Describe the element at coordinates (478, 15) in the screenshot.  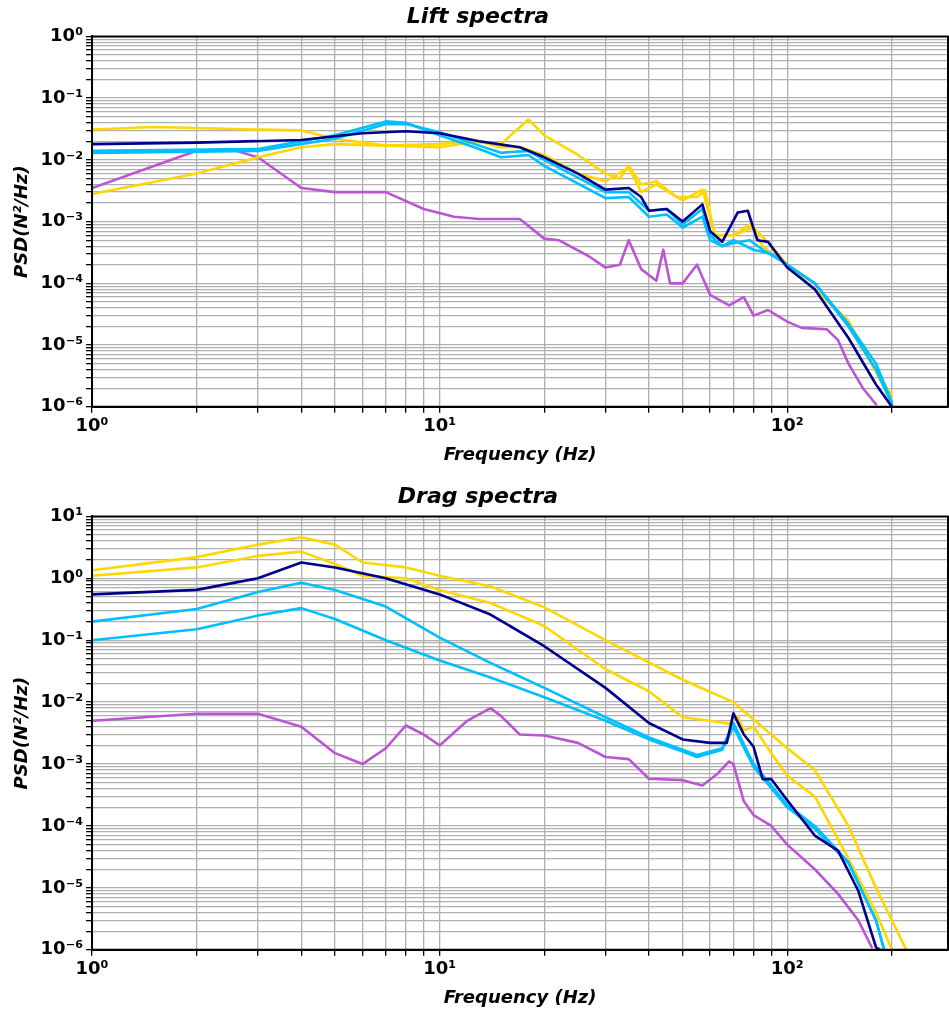
I see `chart-title: Lift spectra` at that location.